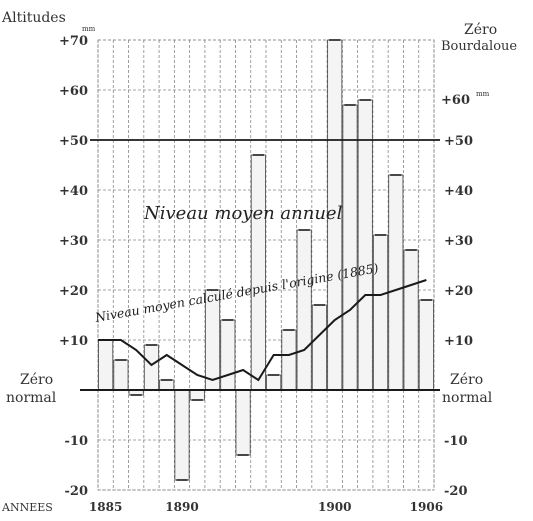 This screenshot has height=521, width=533. Describe the element at coordinates (33, 18) in the screenshot. I see `left-axis-title: Altitudes` at that location.